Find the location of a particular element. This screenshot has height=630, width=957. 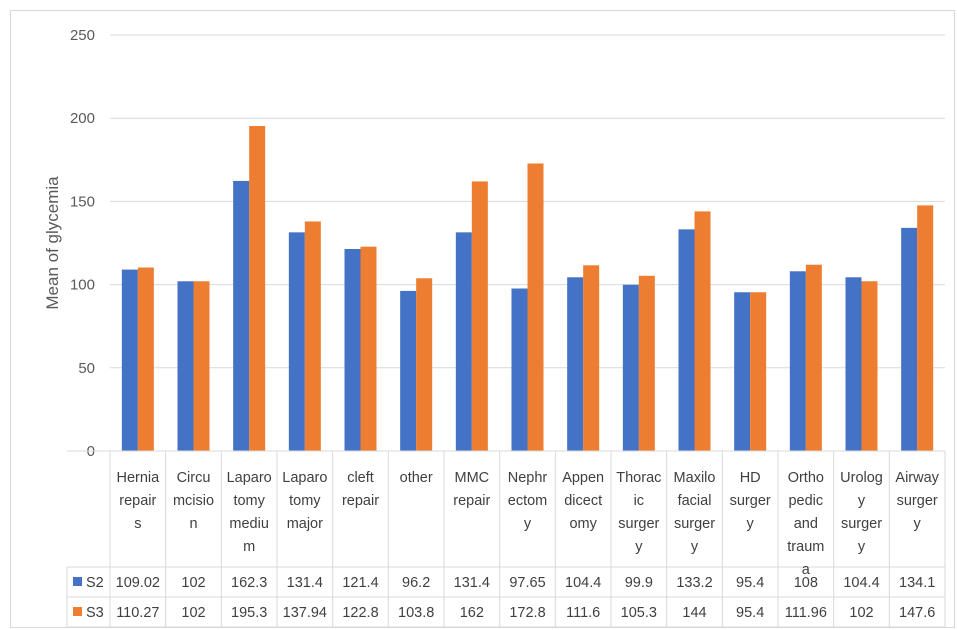

category-label: Urolog is located at coordinates (861, 478).